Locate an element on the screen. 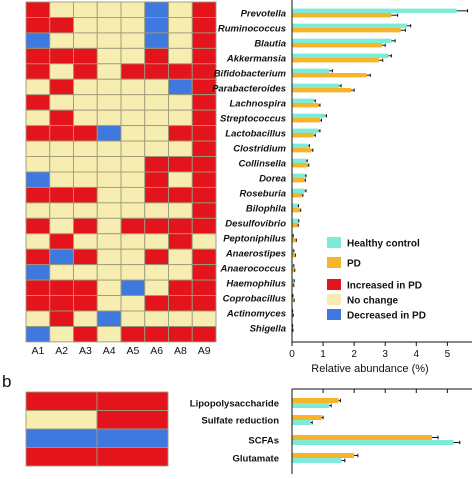 This screenshot has height=479, width=474. column-label: A6 is located at coordinates (156, 351).